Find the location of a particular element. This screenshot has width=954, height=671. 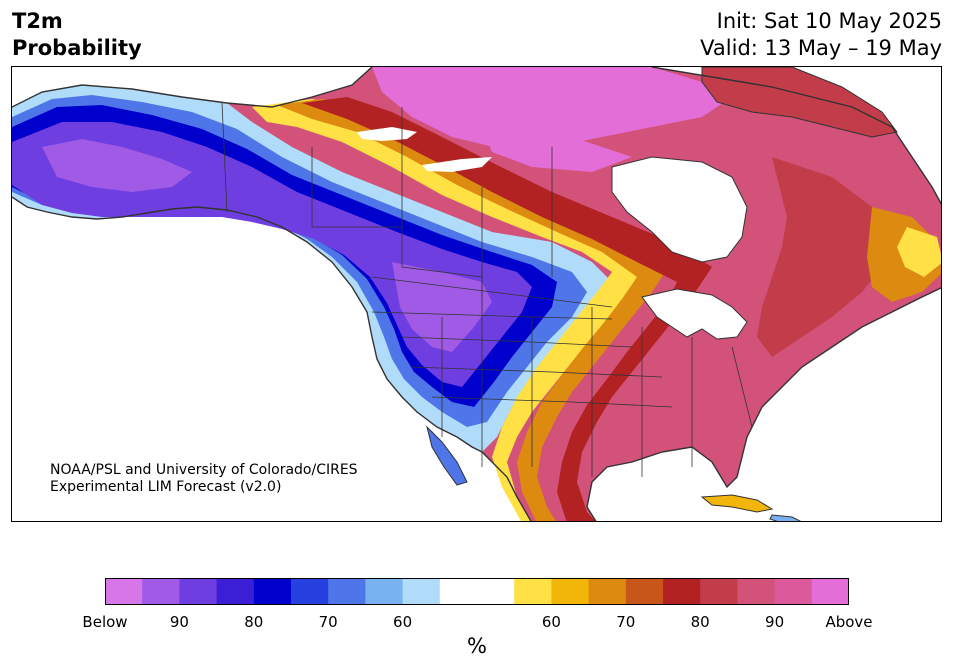

colorbar is located at coordinates (477, 591).